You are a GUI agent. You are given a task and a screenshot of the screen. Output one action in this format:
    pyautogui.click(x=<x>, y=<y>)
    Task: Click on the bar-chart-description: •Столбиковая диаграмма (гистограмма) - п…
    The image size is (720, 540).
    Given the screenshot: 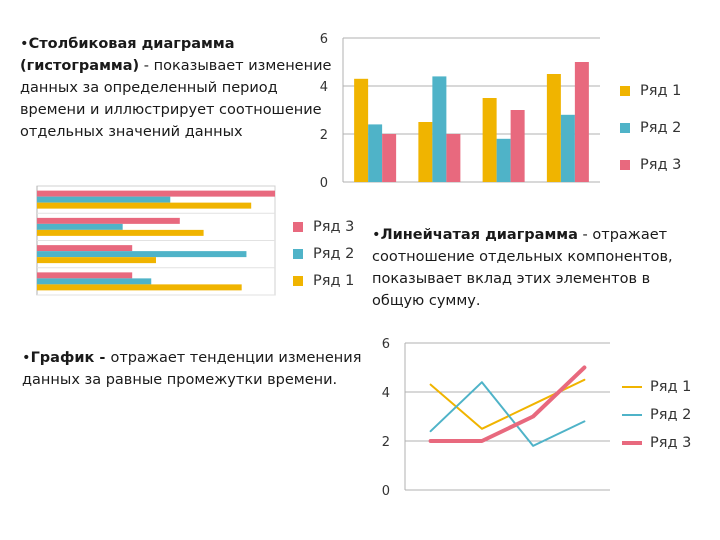 What is the action you would take?
    pyautogui.click(x=180, y=88)
    